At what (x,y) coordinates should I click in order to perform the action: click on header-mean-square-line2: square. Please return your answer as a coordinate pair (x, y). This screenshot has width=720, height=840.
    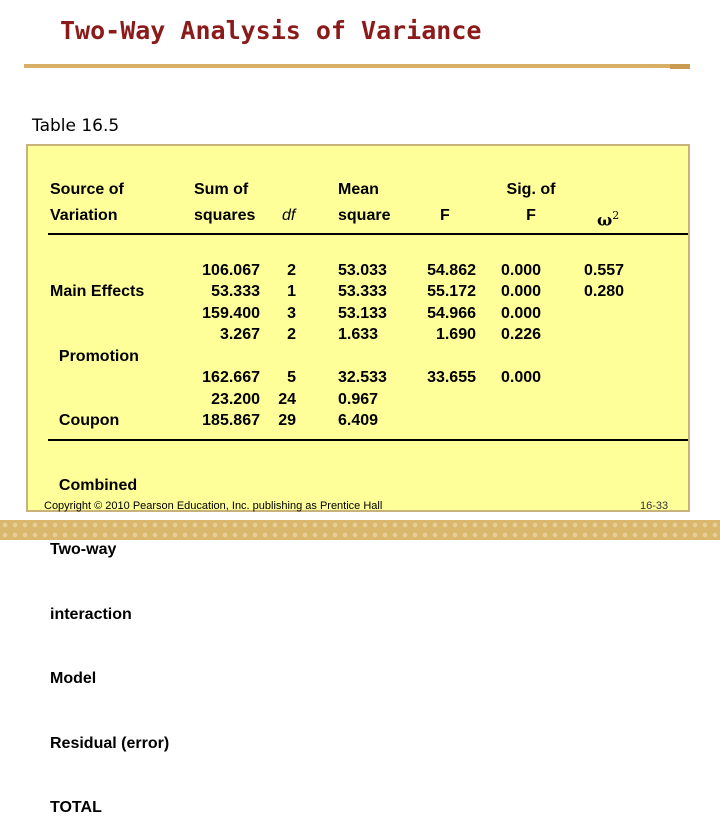
    Looking at the image, I should click on (364, 215).